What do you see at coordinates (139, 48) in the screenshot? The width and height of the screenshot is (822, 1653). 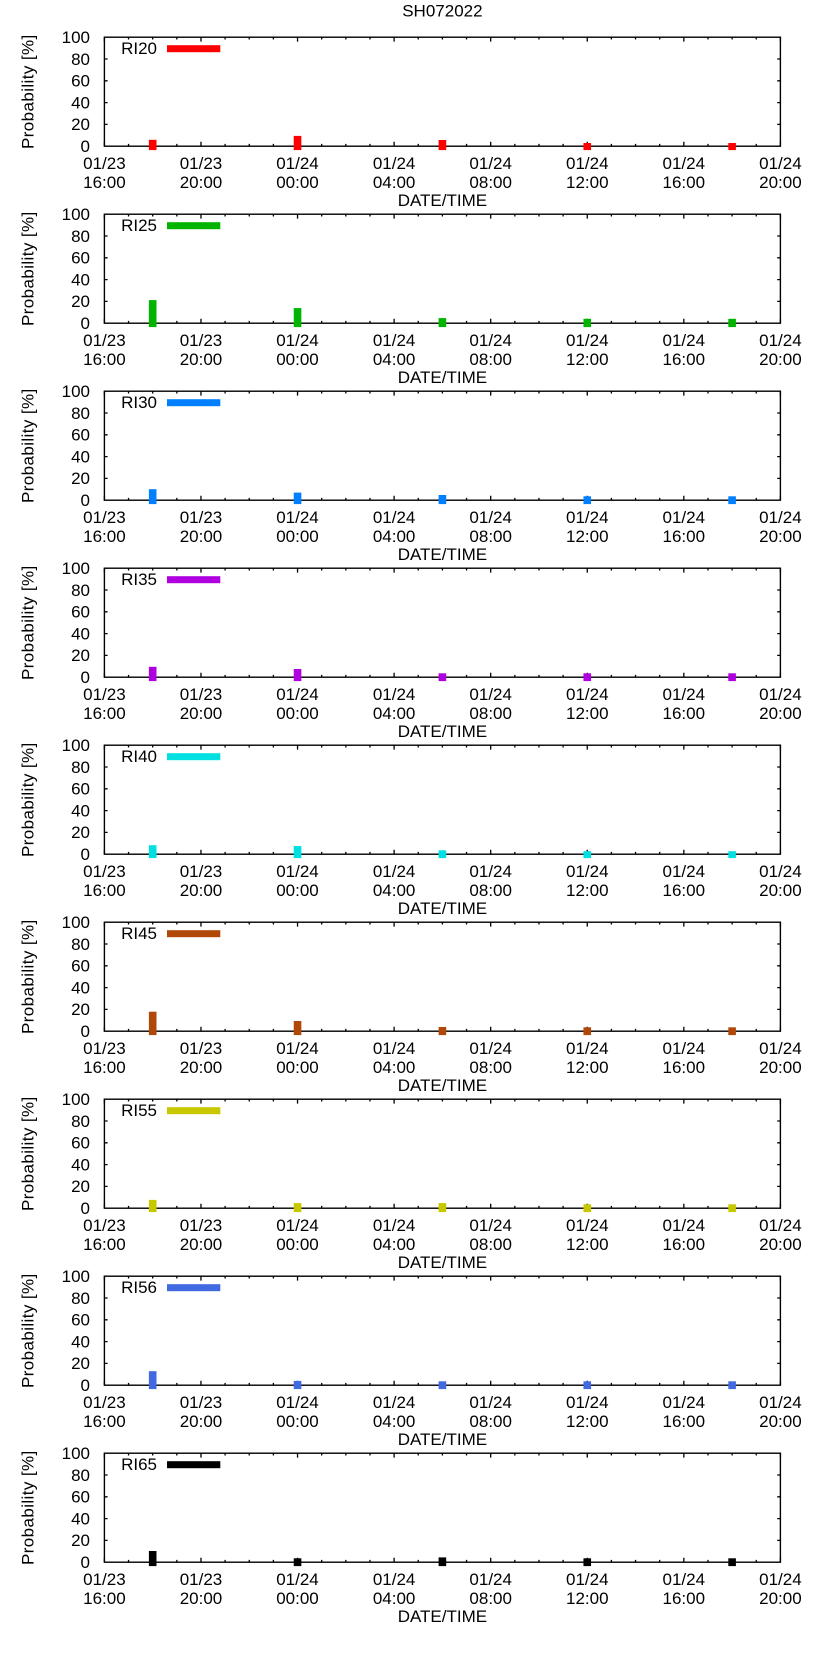 I see `svg-text: RI20` at bounding box center [139, 48].